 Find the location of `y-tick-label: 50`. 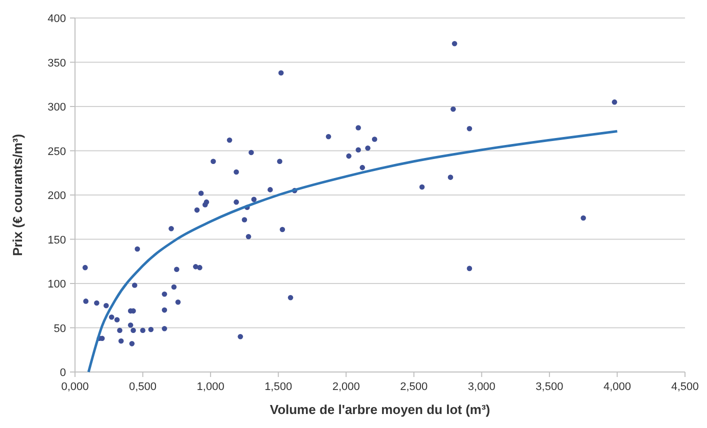

y-tick-label: 50 is located at coordinates (60, 328).